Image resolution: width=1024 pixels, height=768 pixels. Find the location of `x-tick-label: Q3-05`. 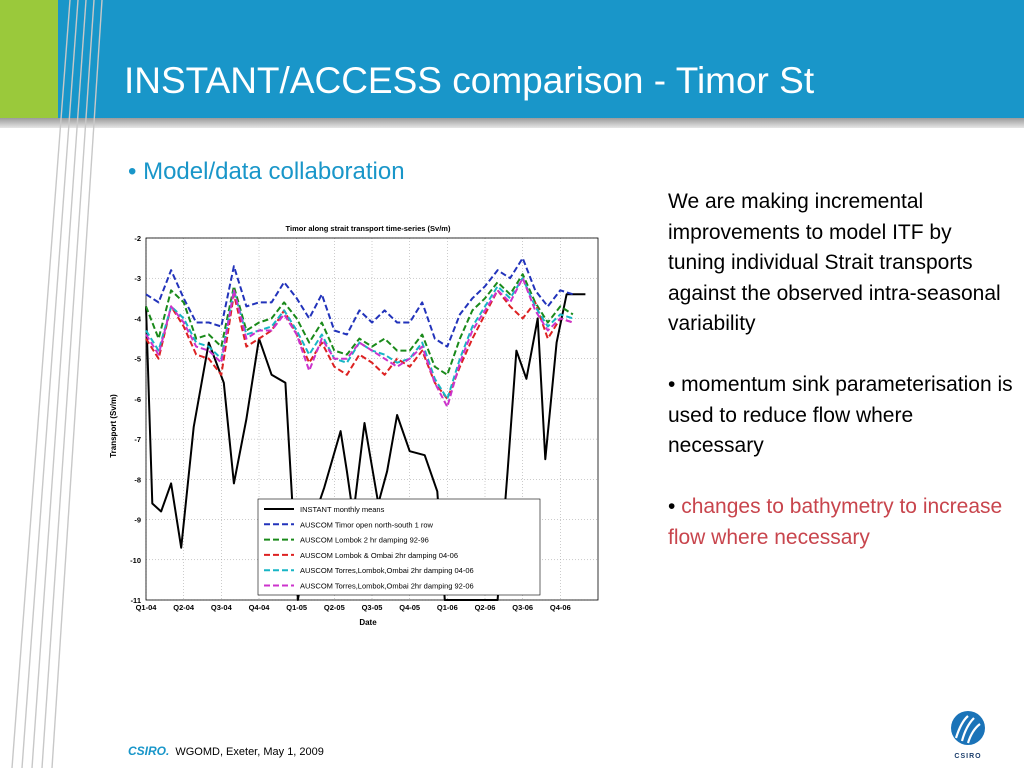

x-tick-label: Q3-05 is located at coordinates (372, 607).